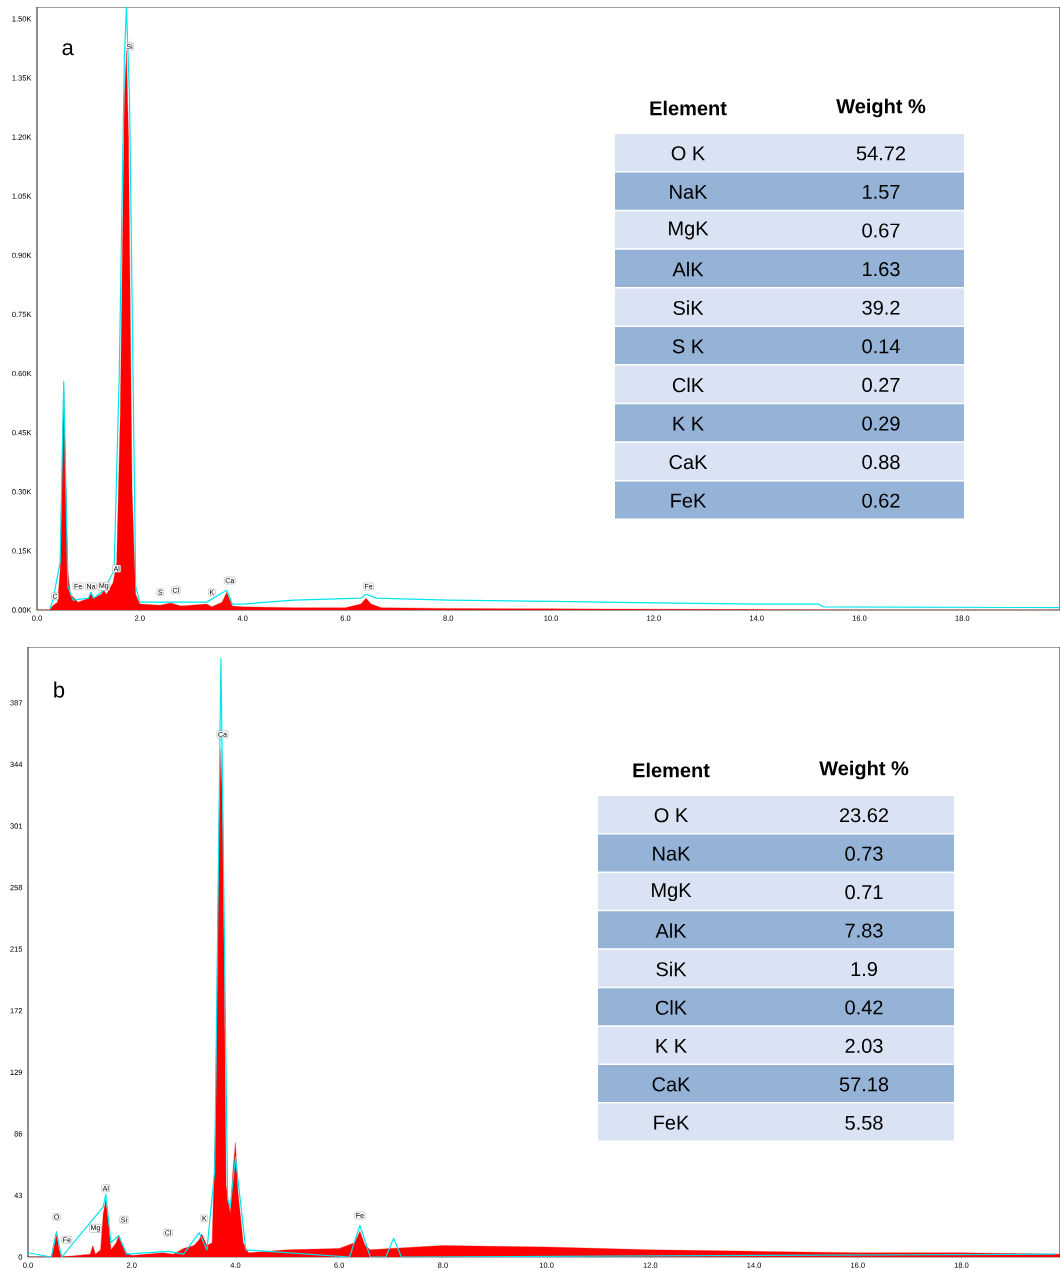 This screenshot has height=1271, width=1060. Describe the element at coordinates (864, 969) in the screenshot. I see `data-label: 1.9` at that location.